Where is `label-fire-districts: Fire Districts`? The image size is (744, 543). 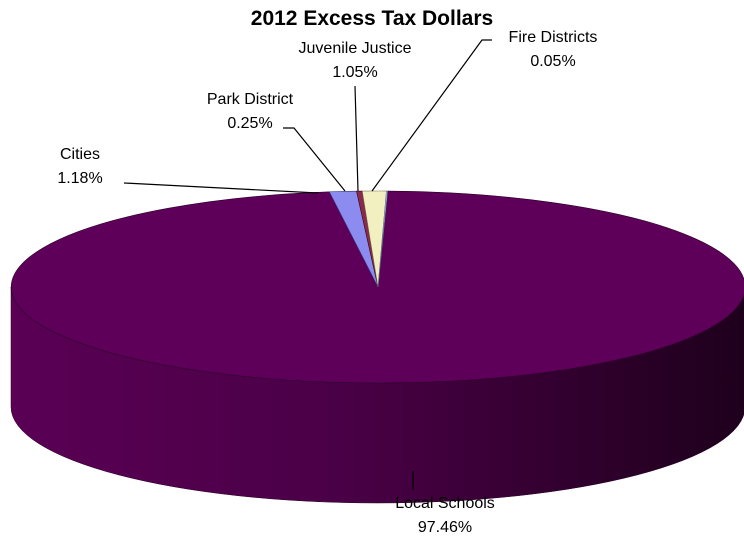 label-fire-districts: Fire Districts is located at coordinates (553, 37).